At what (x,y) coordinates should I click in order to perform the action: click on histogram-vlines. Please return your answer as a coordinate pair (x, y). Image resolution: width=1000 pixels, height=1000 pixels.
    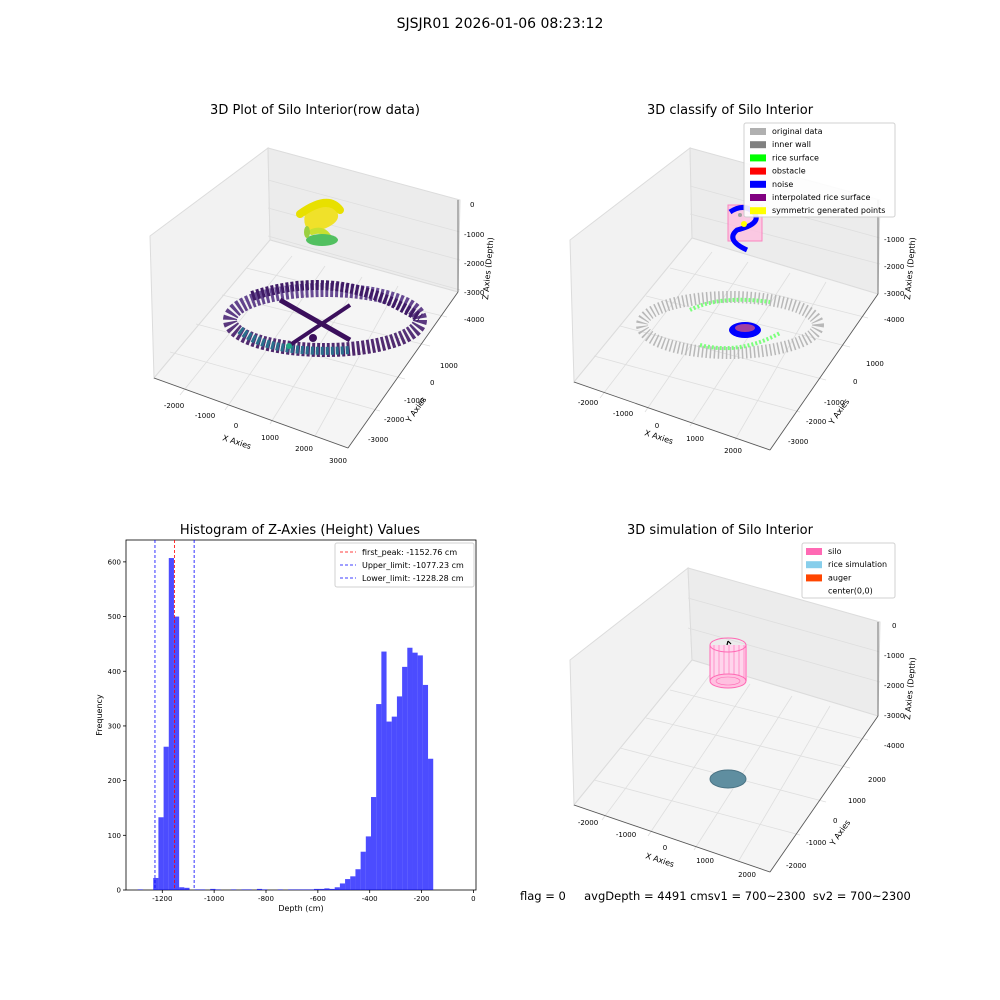
    Looking at the image, I should click on (174, 715).